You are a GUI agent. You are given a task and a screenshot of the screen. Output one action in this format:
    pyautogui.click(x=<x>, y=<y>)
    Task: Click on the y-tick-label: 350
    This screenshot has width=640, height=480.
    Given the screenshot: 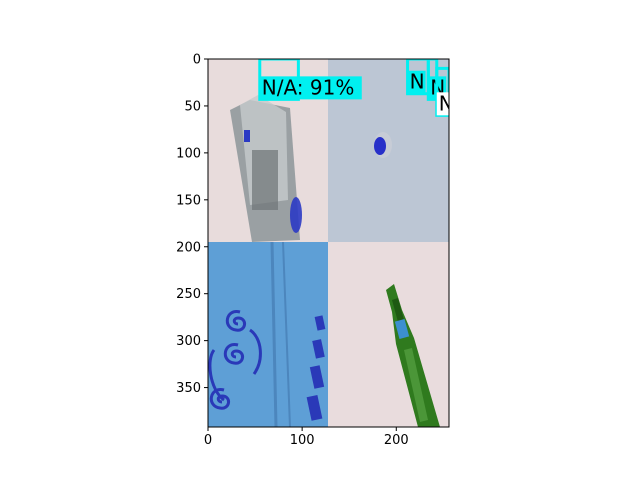 What is the action you would take?
    pyautogui.click(x=188, y=388)
    